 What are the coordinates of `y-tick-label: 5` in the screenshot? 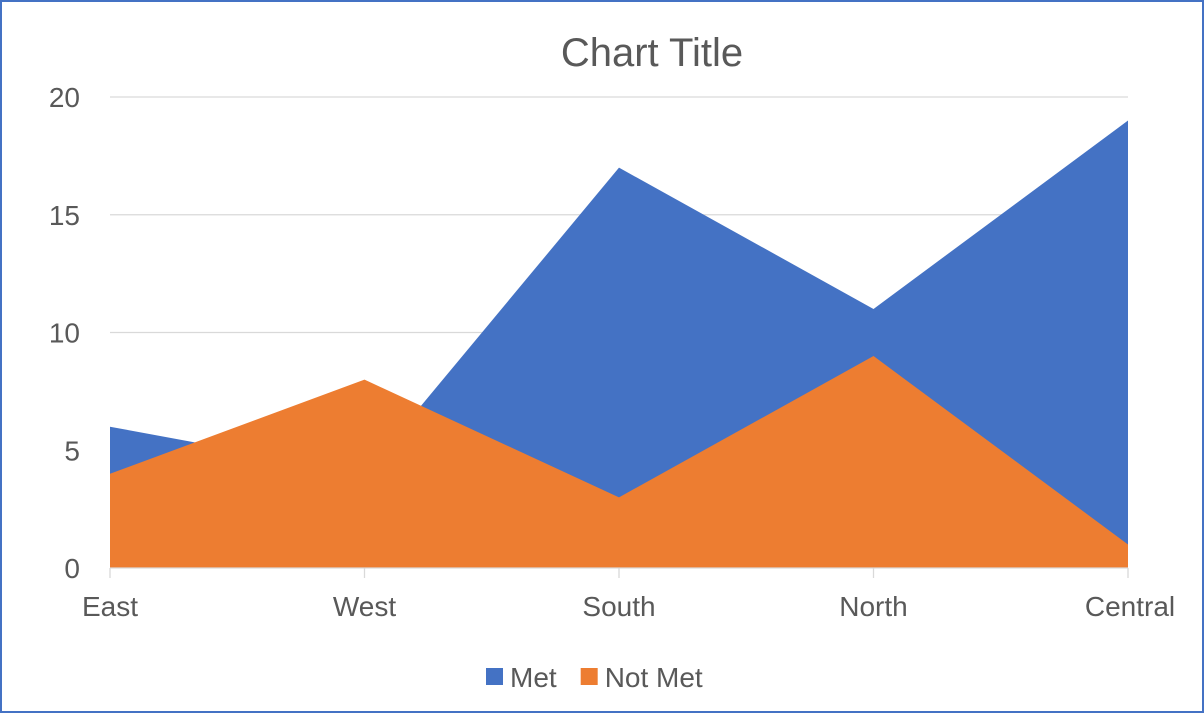 It's located at (72, 450).